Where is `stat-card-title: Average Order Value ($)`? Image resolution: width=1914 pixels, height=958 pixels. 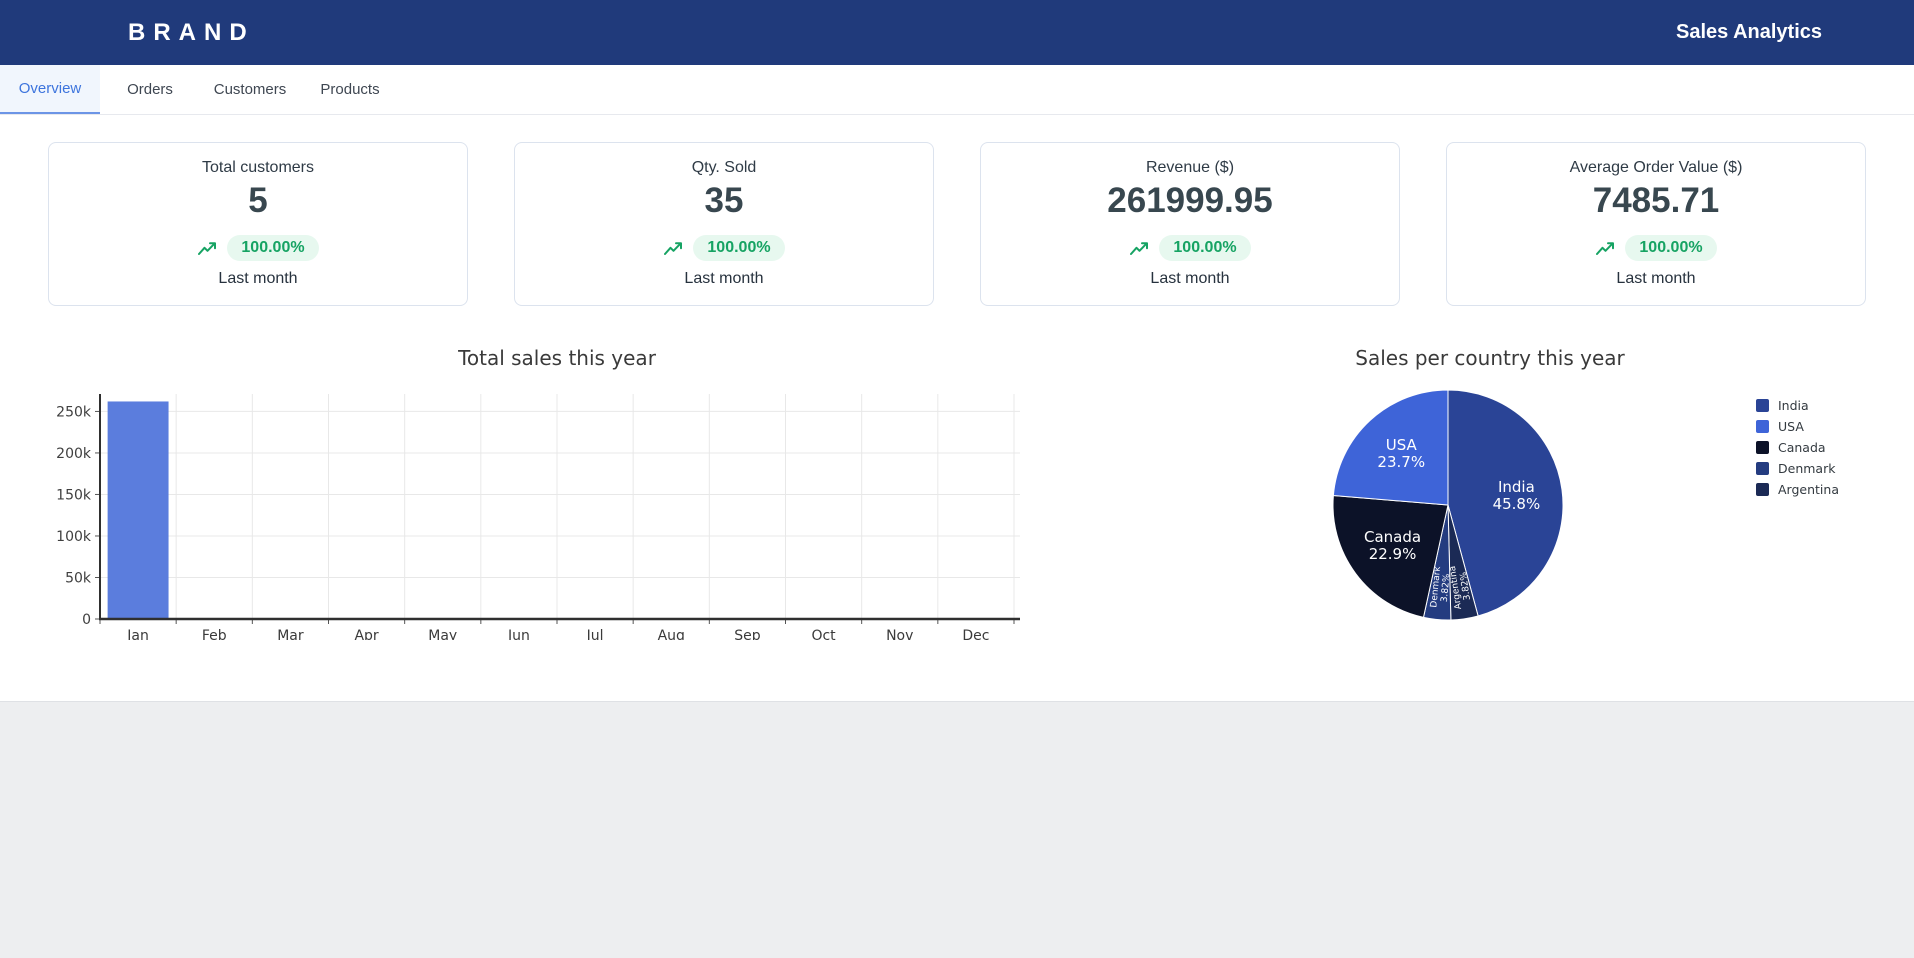 stat-card-title: Average Order Value ($) is located at coordinates (1656, 167).